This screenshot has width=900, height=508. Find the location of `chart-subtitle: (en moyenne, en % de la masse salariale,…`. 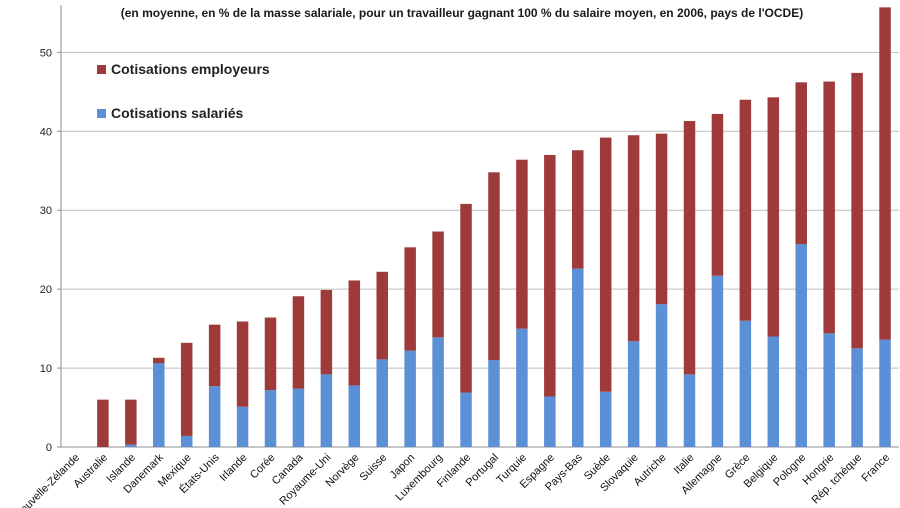

chart-subtitle: (en moyenne, en % de la masse salariale,… is located at coordinates (462, 13).